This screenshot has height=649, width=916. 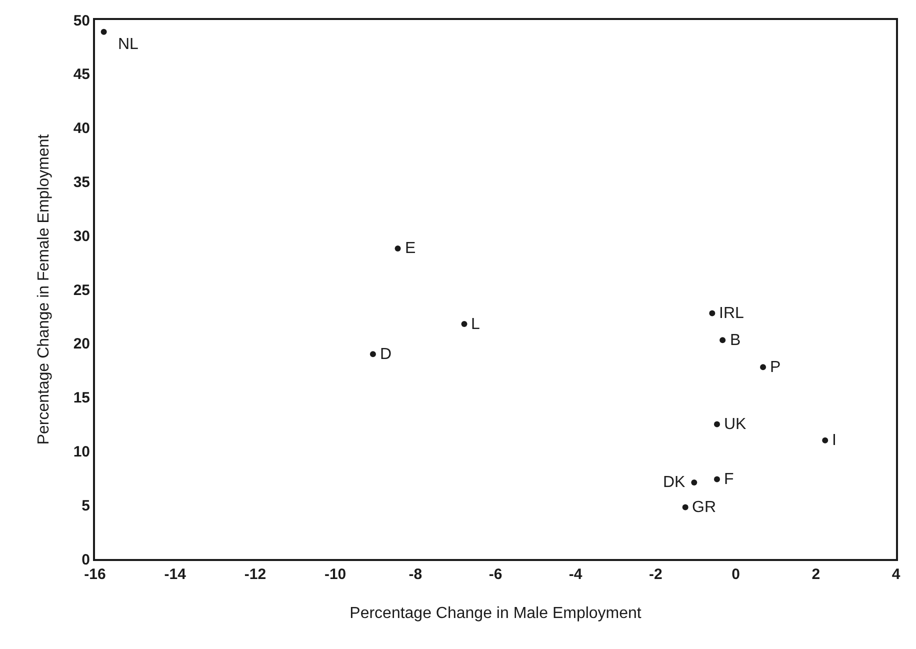 What do you see at coordinates (81, 344) in the screenshot?
I see `y-tick-label: 20` at bounding box center [81, 344].